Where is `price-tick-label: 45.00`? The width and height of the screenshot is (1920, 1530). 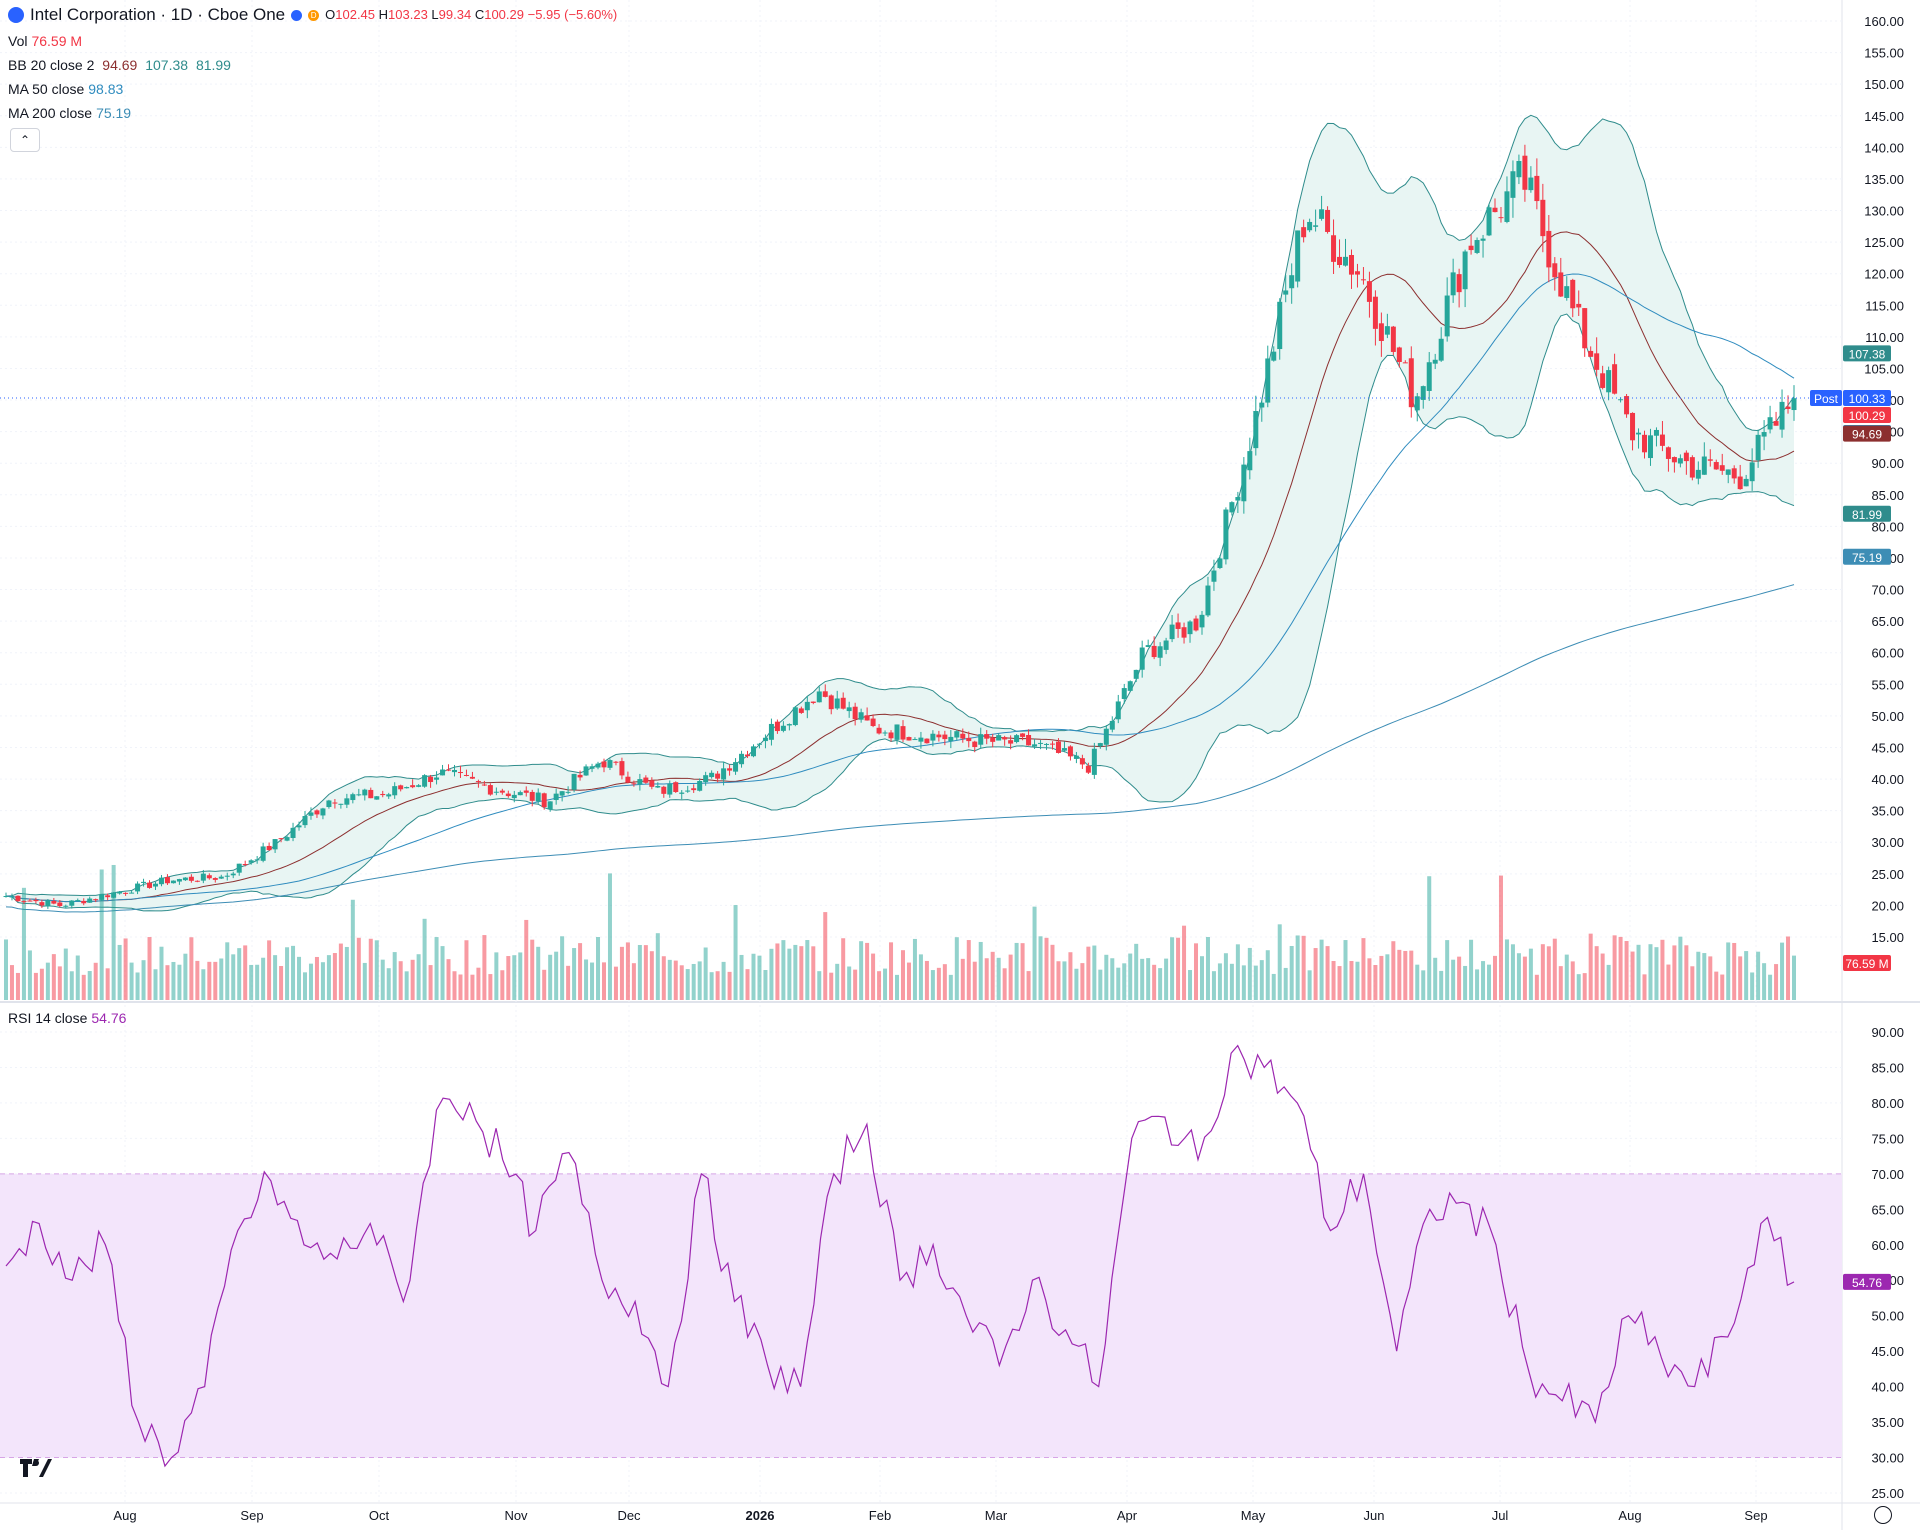 price-tick-label: 45.00 is located at coordinates (1887, 747).